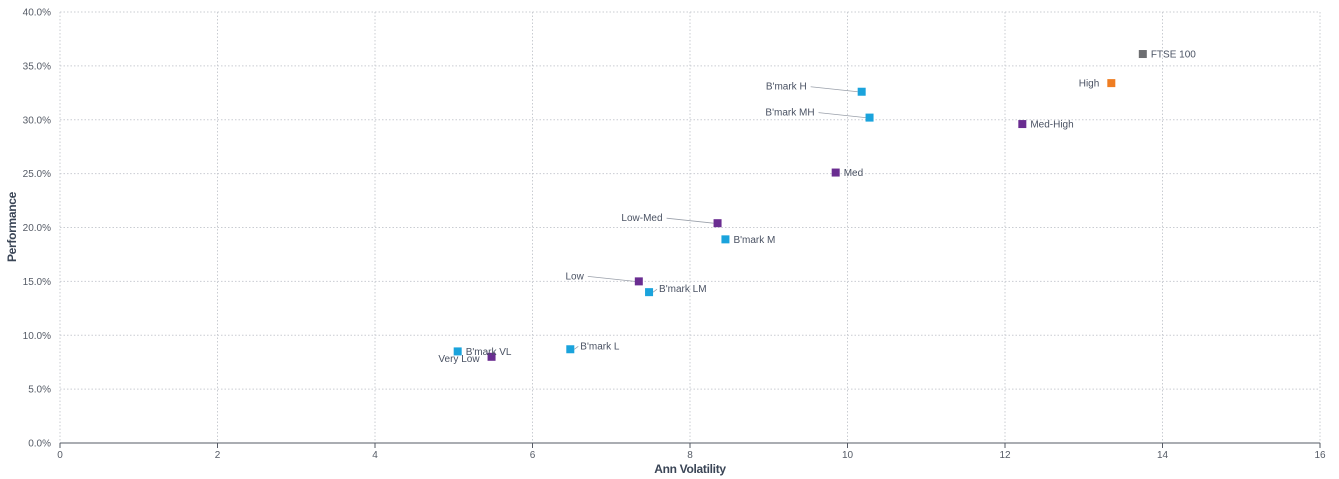  Describe the element at coordinates (853, 173) in the screenshot. I see `point-label: Med` at that location.